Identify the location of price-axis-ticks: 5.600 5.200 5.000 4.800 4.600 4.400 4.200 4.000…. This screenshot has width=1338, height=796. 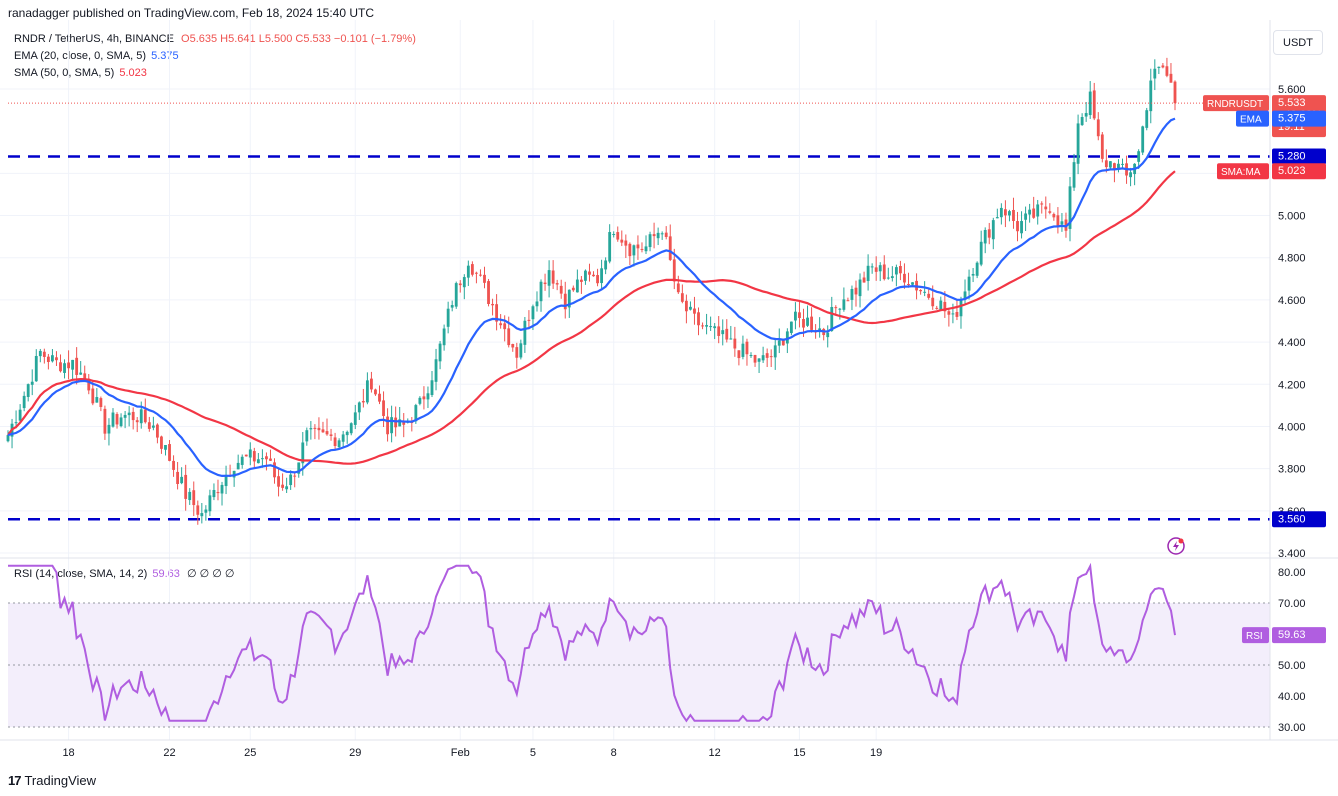
(1292, 322).